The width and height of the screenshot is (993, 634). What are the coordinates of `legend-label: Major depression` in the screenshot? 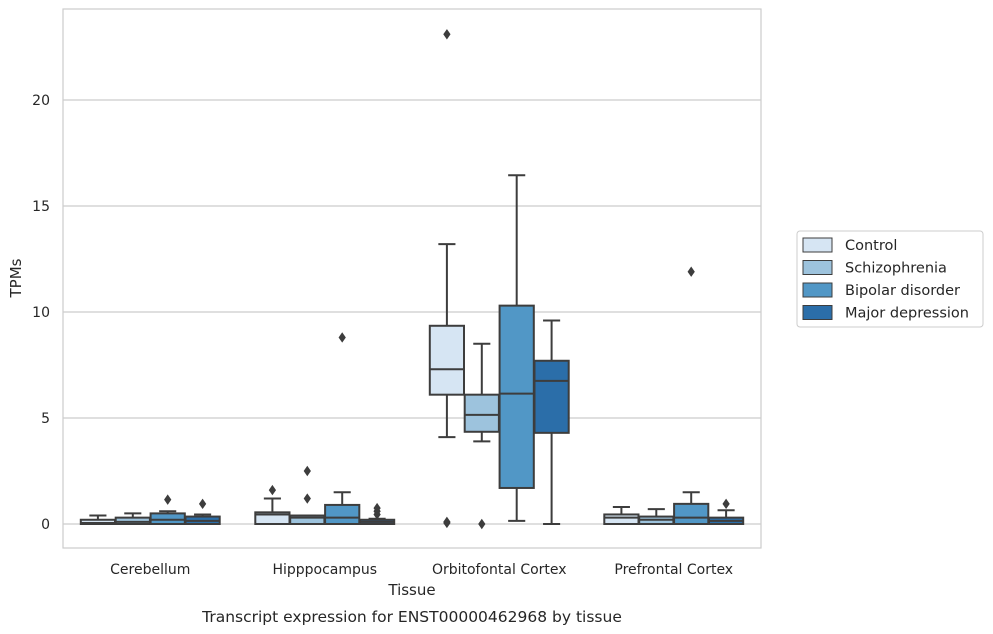 It's located at (907, 314).